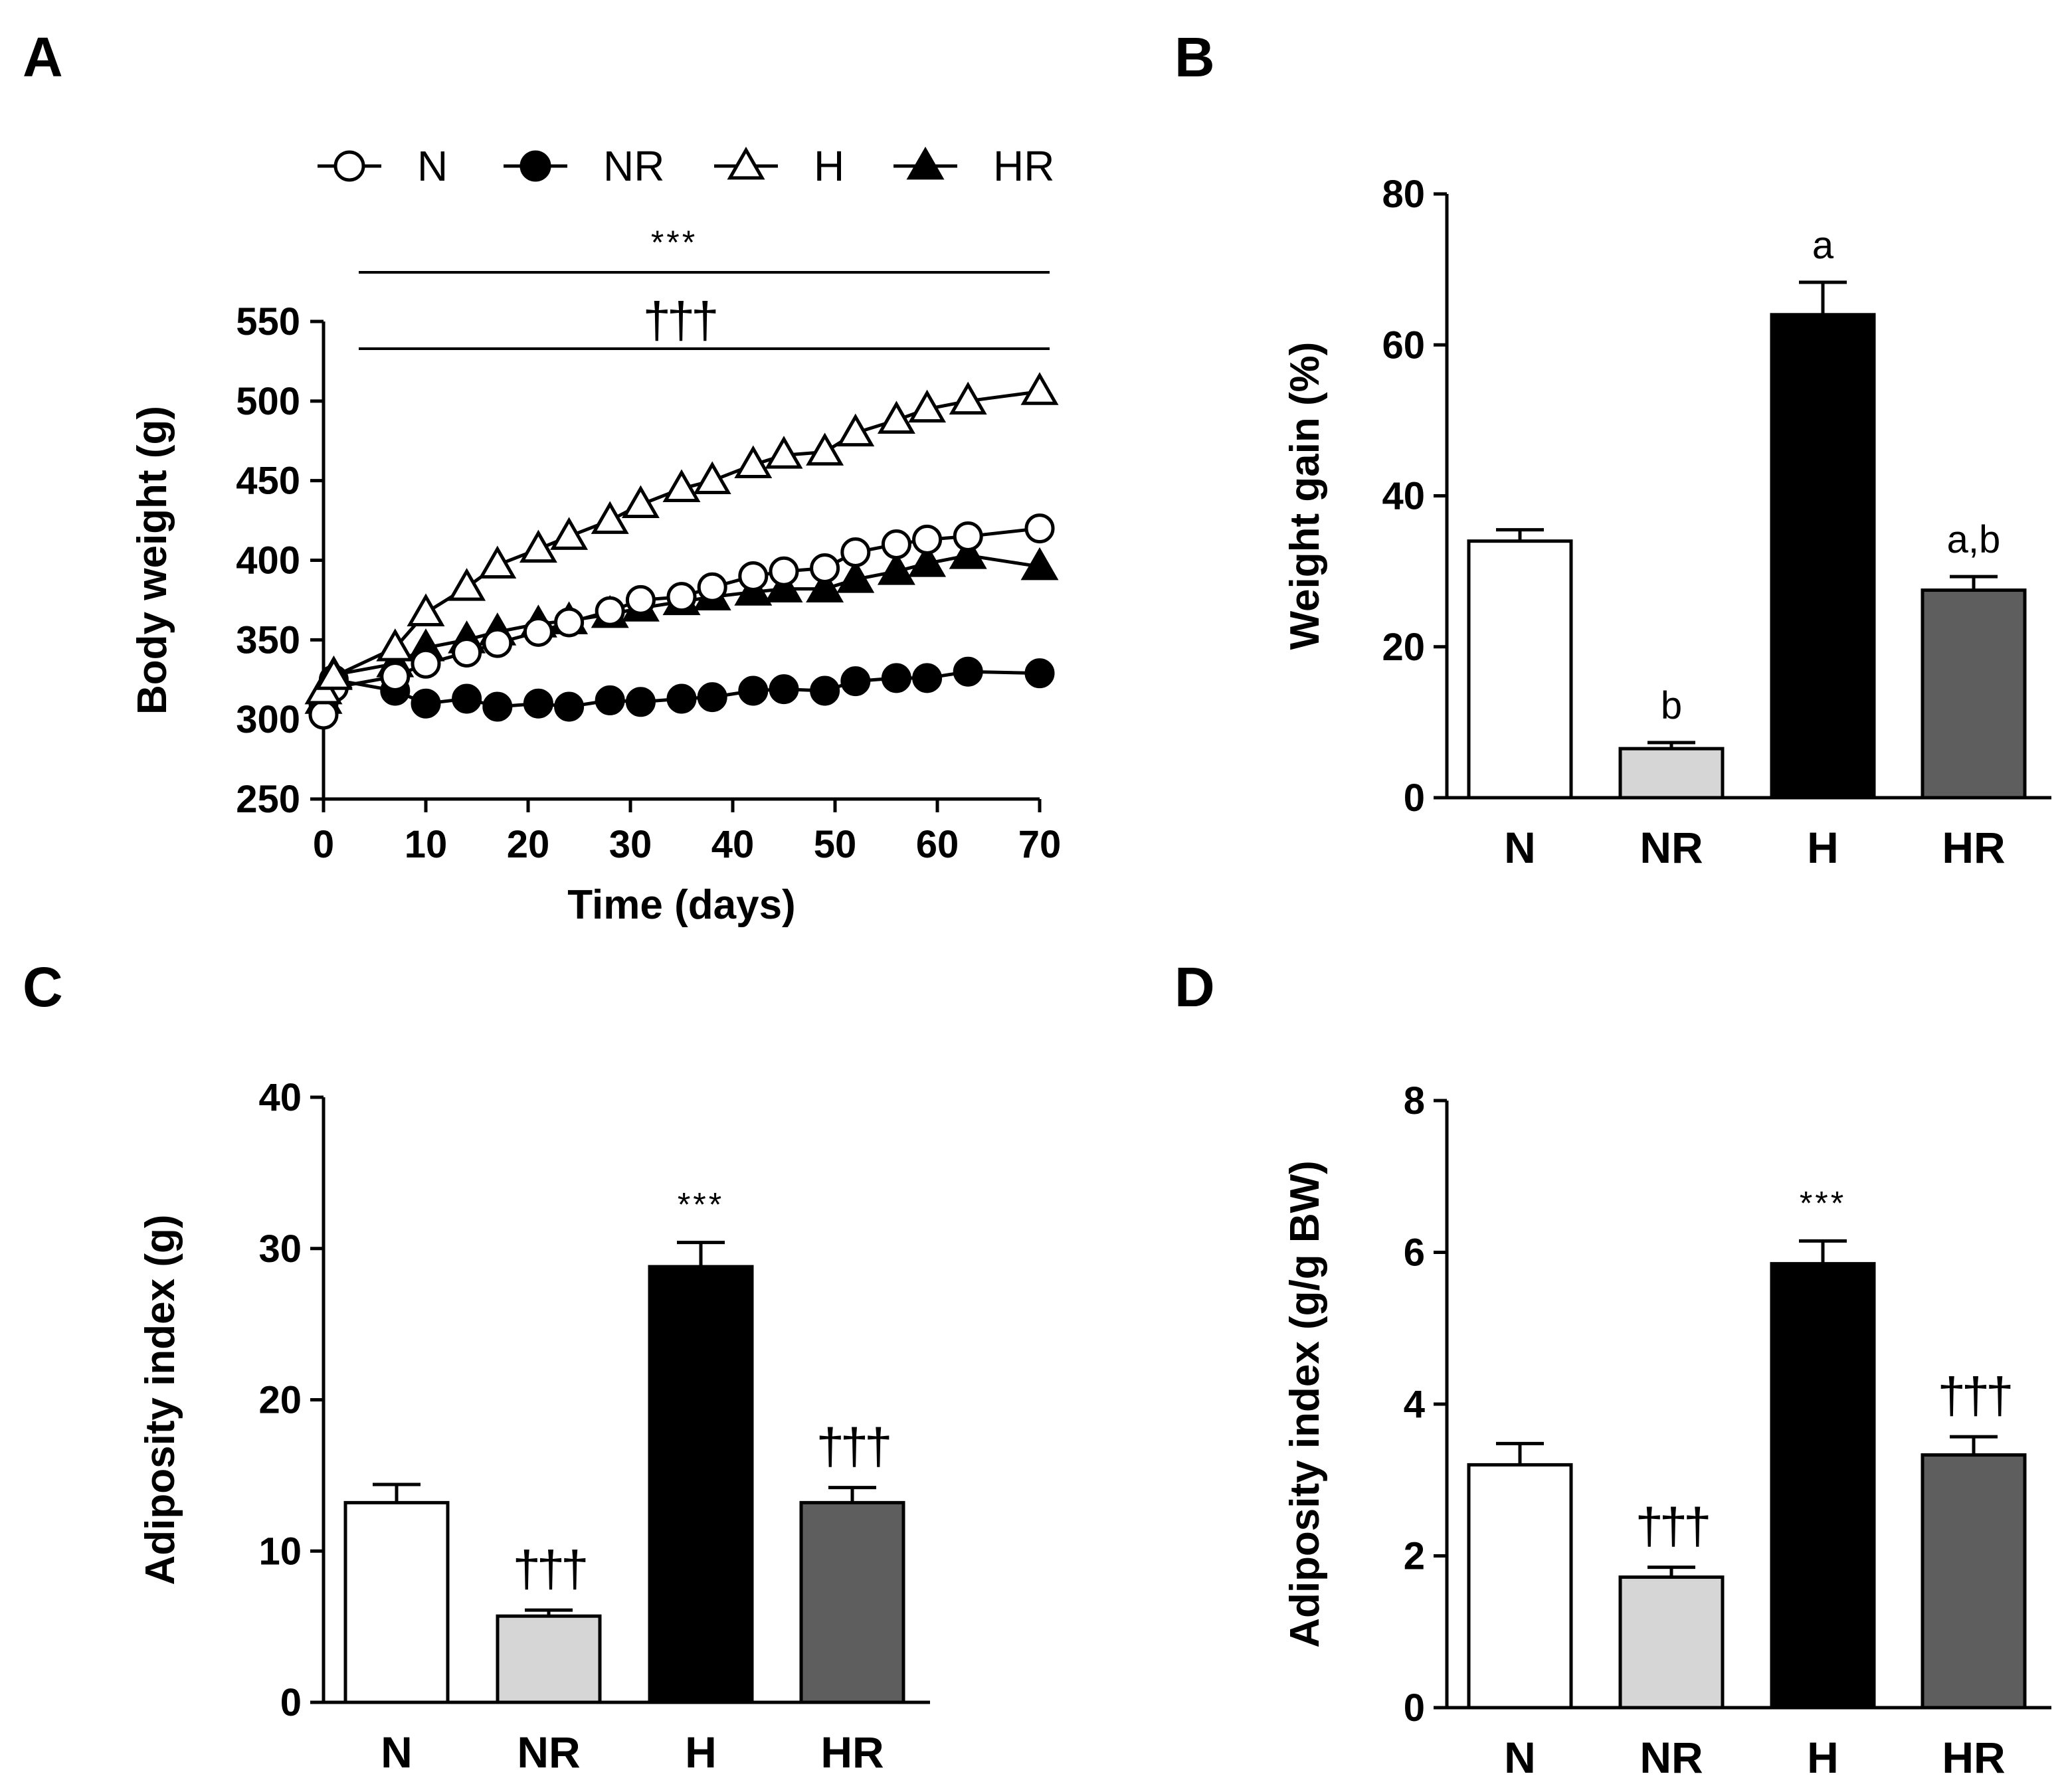 The width and height of the screenshot is (2066, 1792). Describe the element at coordinates (268, 640) in the screenshot. I see `y-tick-label: 350` at that location.